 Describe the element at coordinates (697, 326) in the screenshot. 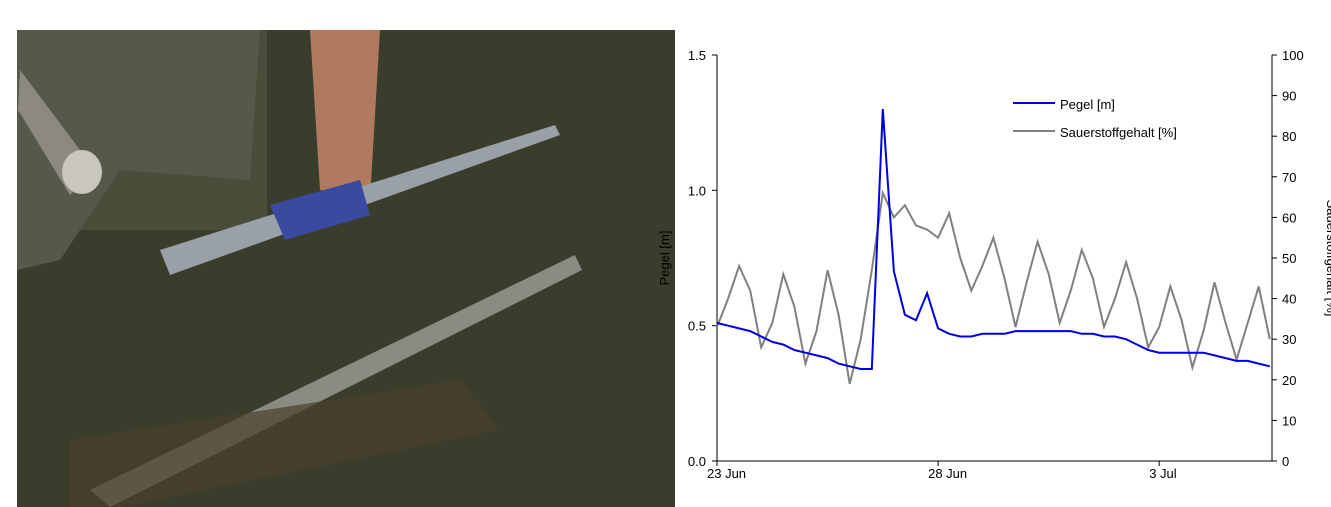

I see `y-tick-label: 0.5` at that location.